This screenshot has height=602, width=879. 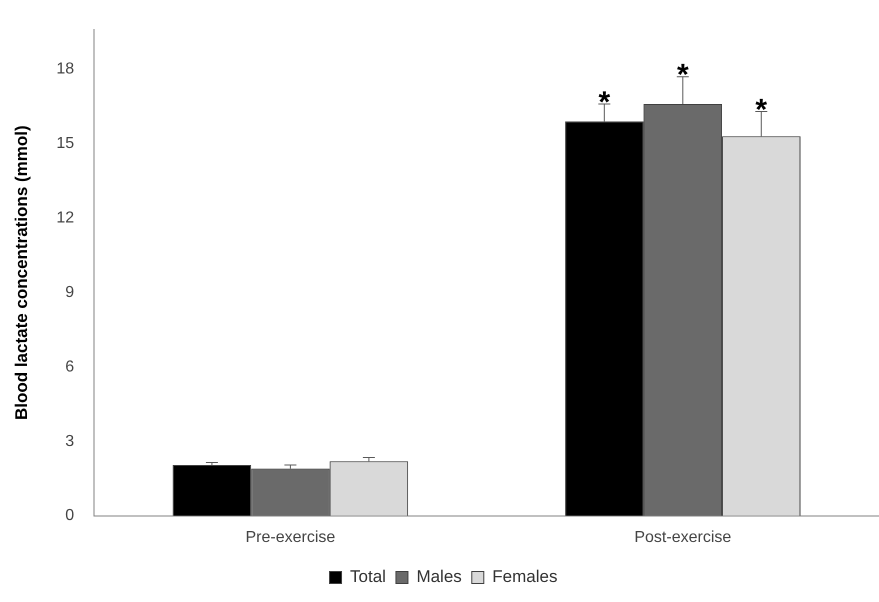 I want to click on x-tick-label: Pre-exercise, so click(x=290, y=537).